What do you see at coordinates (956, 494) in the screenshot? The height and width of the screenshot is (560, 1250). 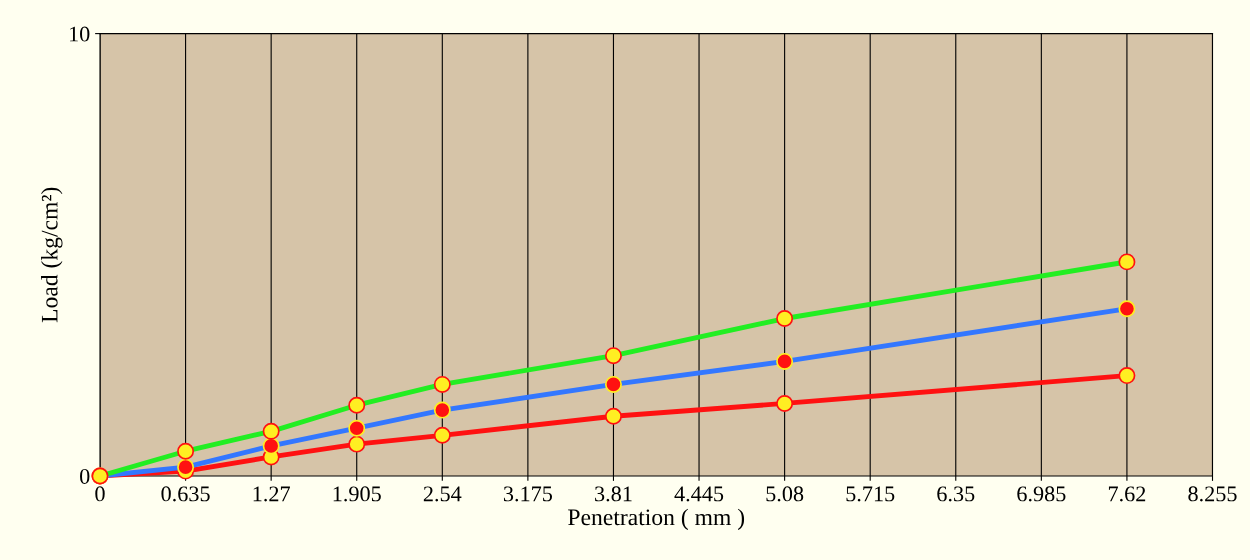 I see `x-tick-label: 6.35` at bounding box center [956, 494].